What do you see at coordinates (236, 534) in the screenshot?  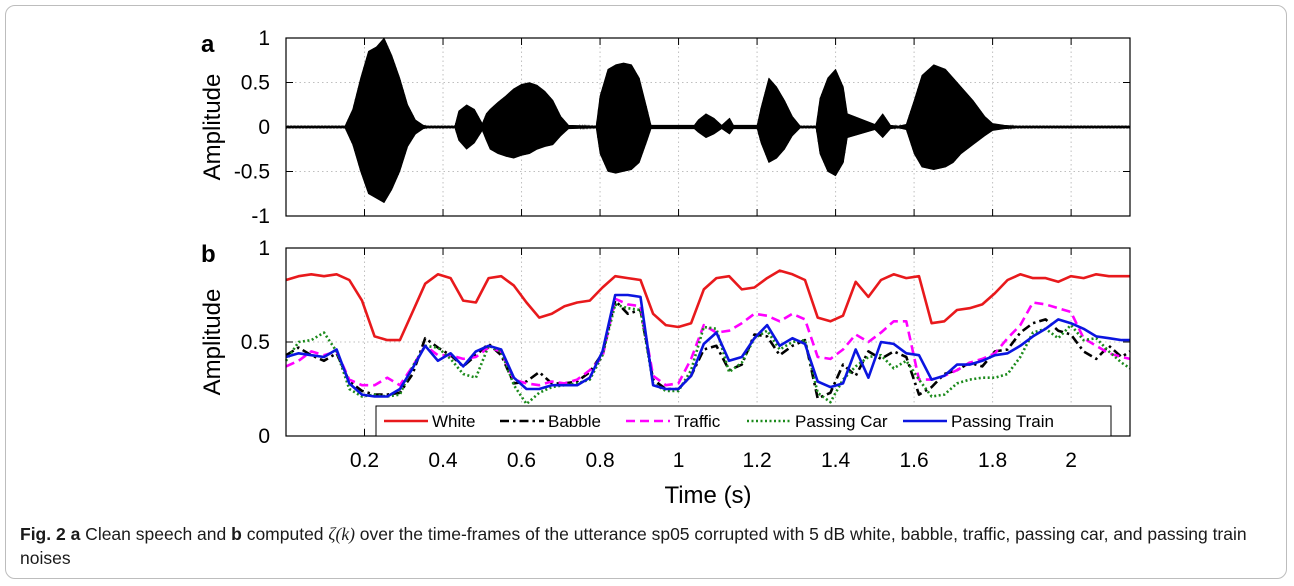 I see `caption-b-label: b` at bounding box center [236, 534].